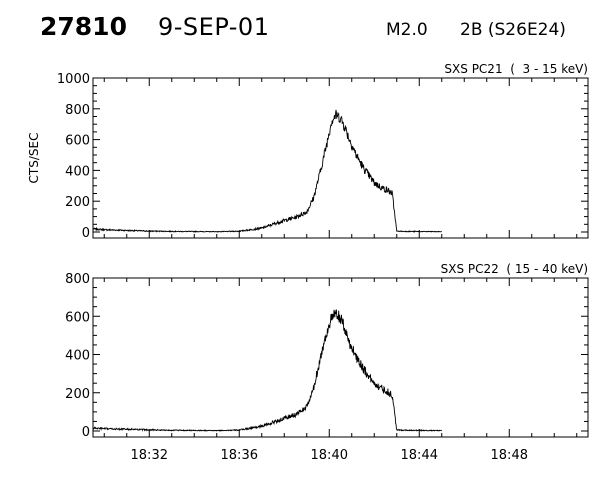 This screenshot has width=600, height=480. I want to click on x-tick-label: 18:44, so click(419, 455).